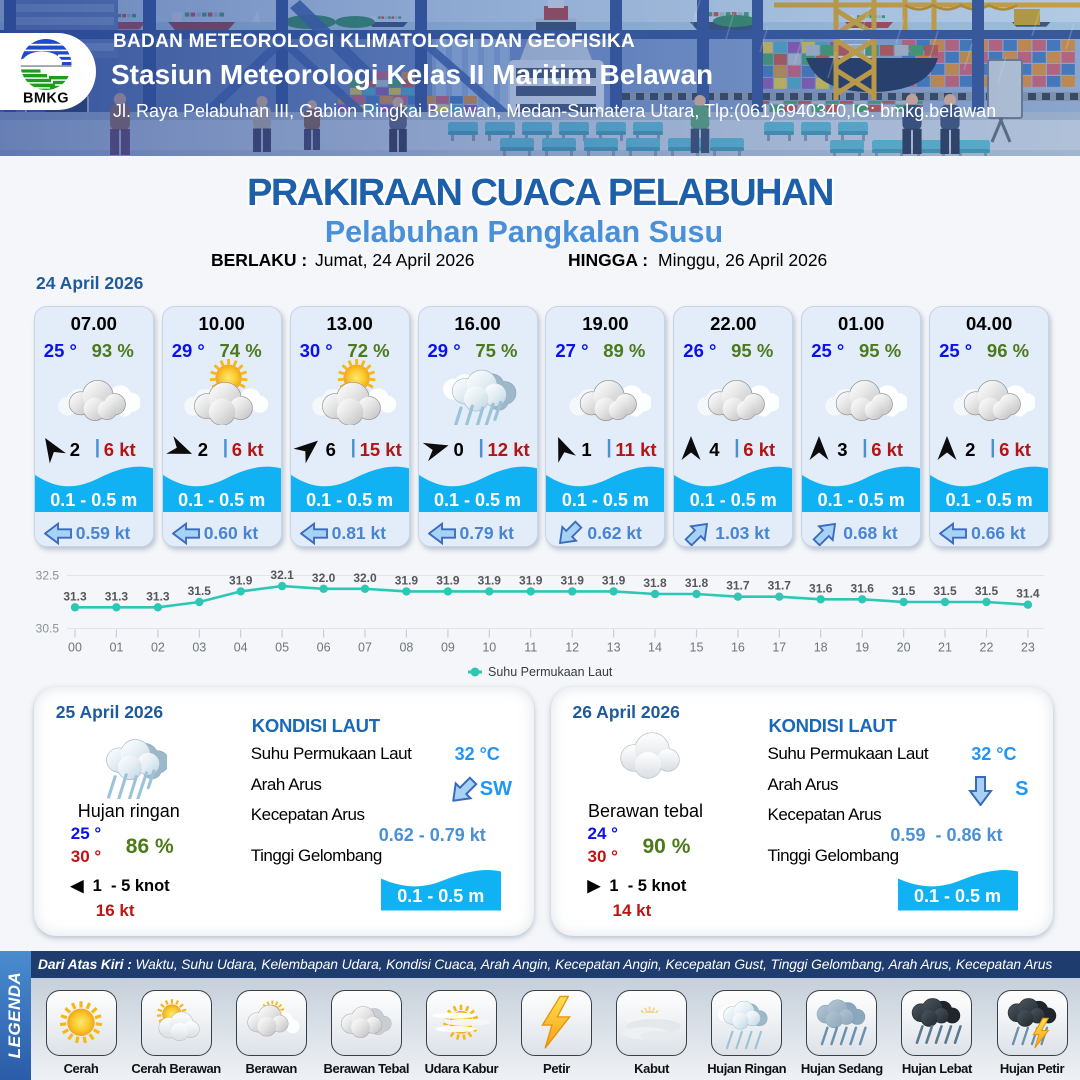 The height and width of the screenshot is (1080, 1080). Describe the element at coordinates (862, 648) in the screenshot. I see `svg-text: 19` at that location.